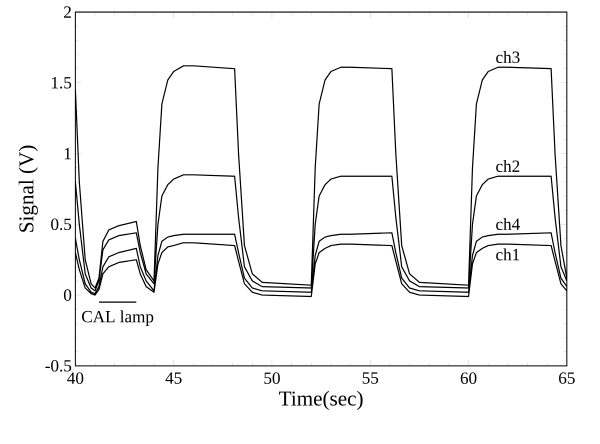 Image resolution: width=600 pixels, height=444 pixels. Describe the element at coordinates (508, 224) in the screenshot. I see `series-label: ch4` at that location.